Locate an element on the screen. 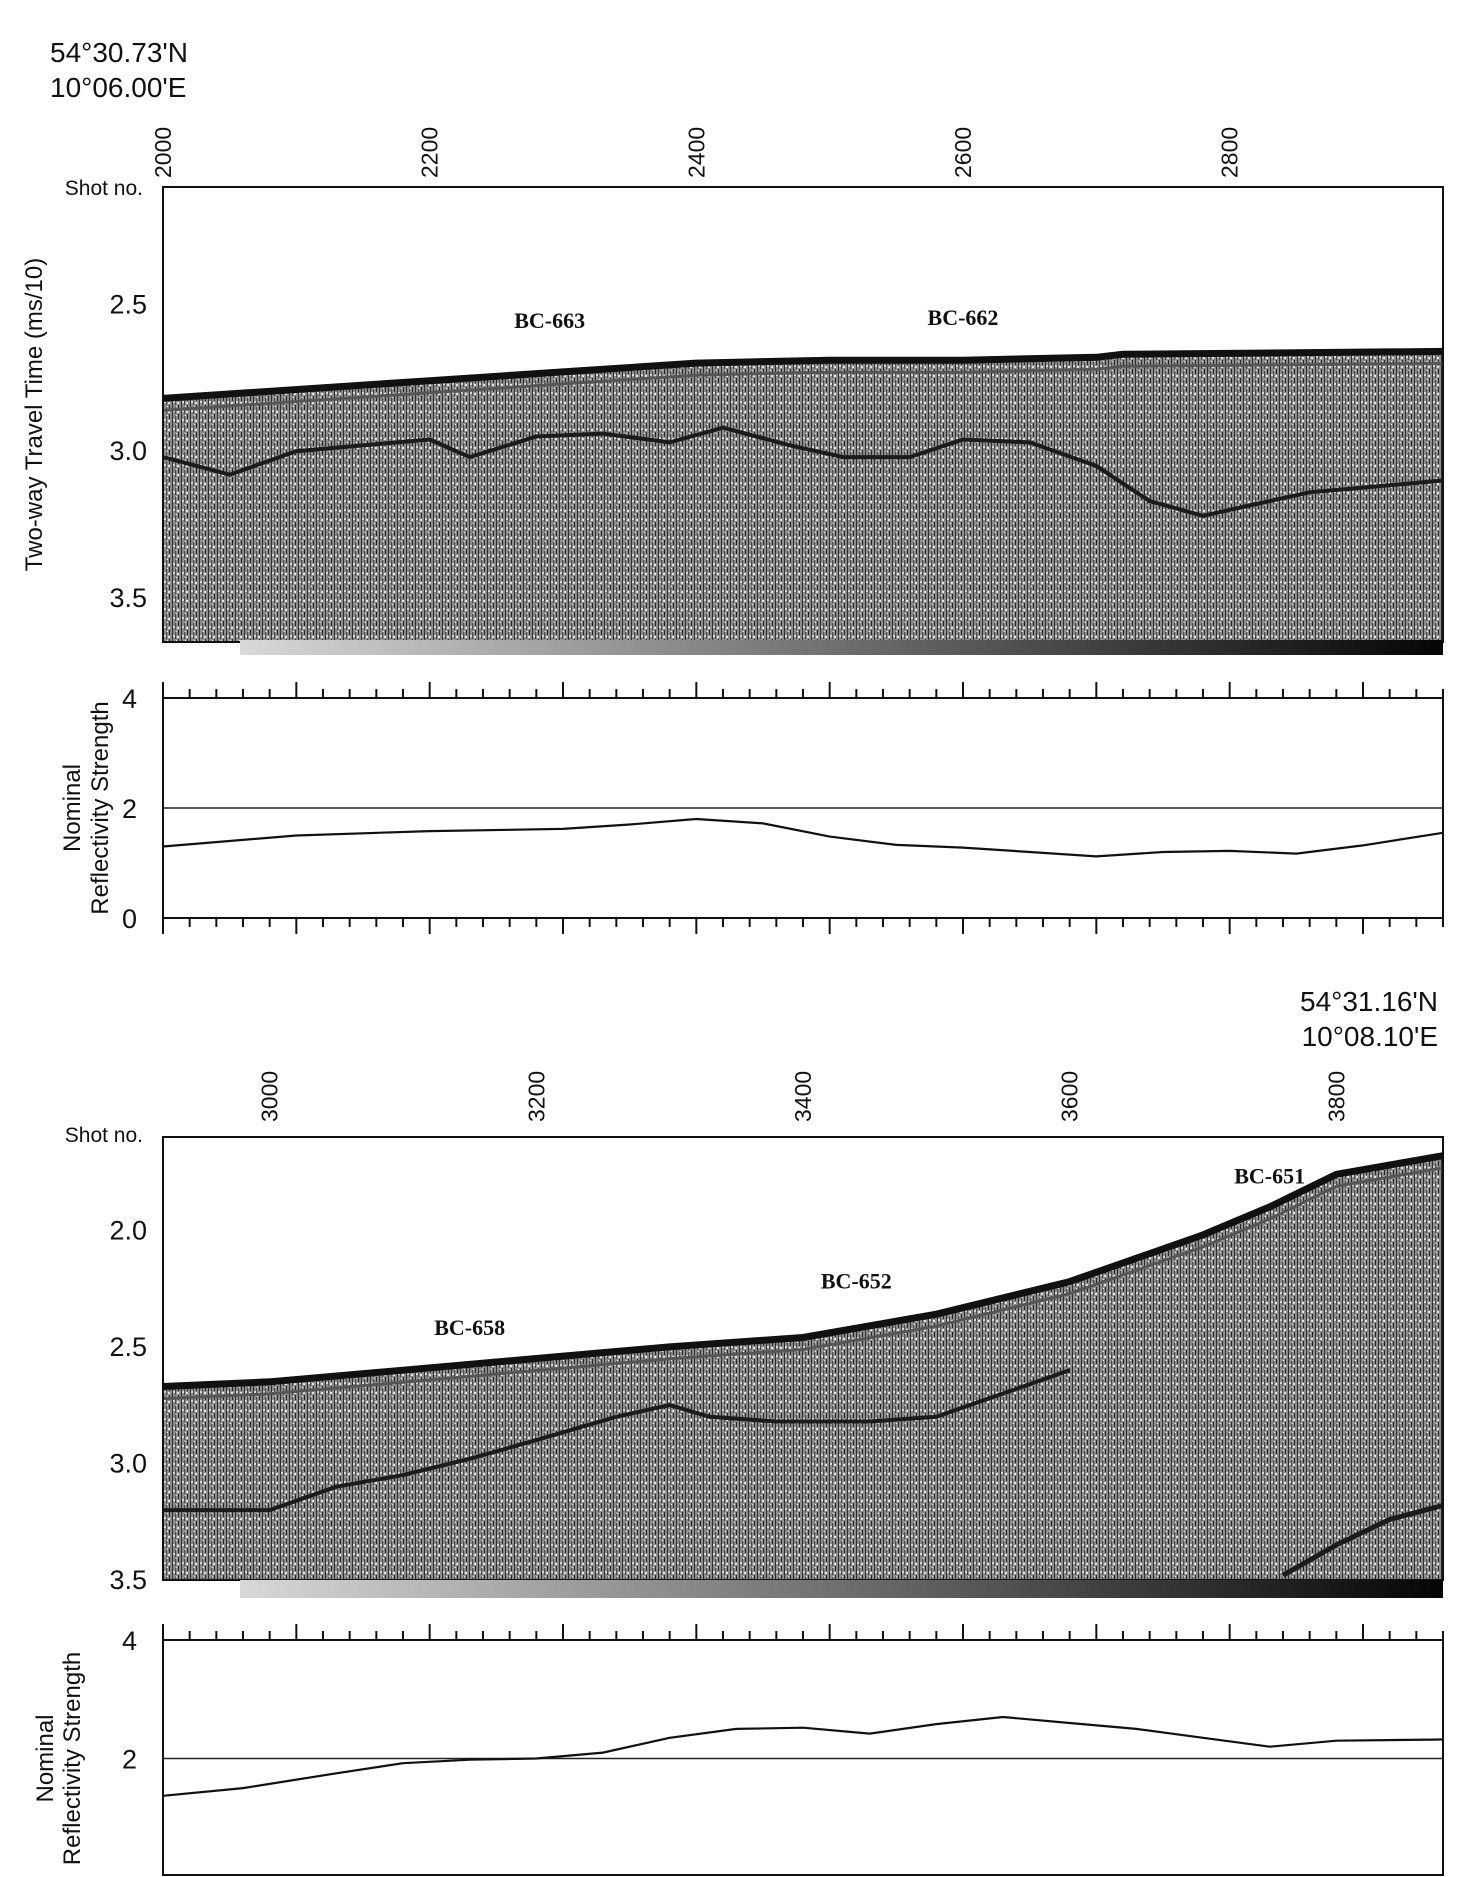 This screenshot has width=1484, height=1877. twt-tick-label: 2.0 is located at coordinates (128, 1230).